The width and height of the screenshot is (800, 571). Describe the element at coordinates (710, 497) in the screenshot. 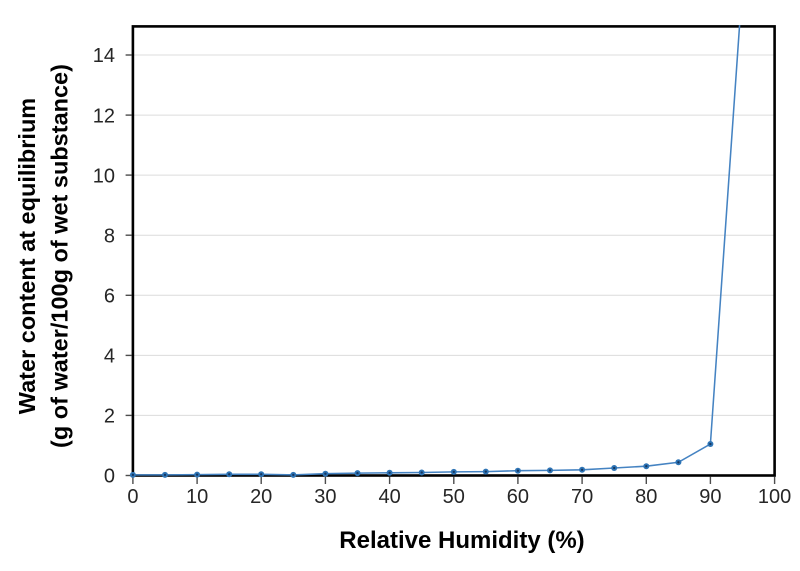

I see `svg-text: 90` at that location.